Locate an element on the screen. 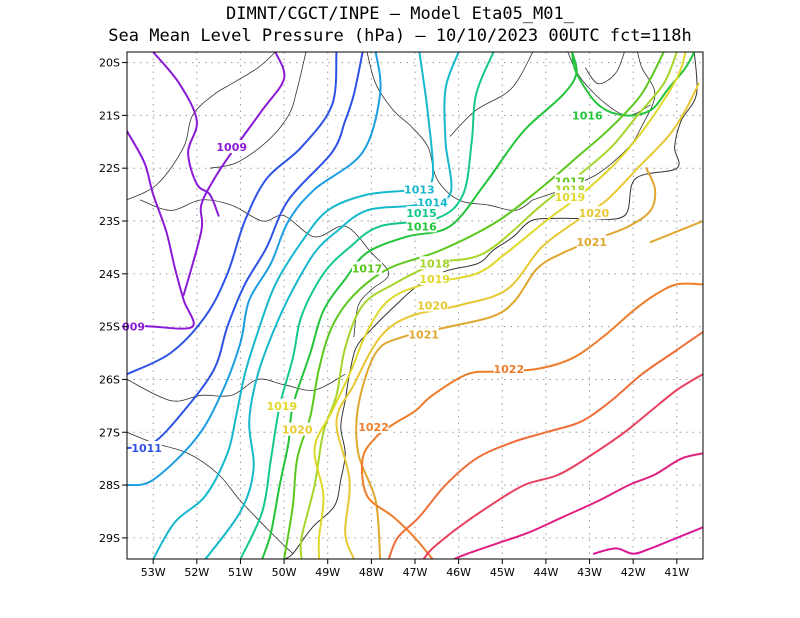 Image resolution: width=800 pixels, height=618 pixels. lon-tick-label: 45W is located at coordinates (502, 572).